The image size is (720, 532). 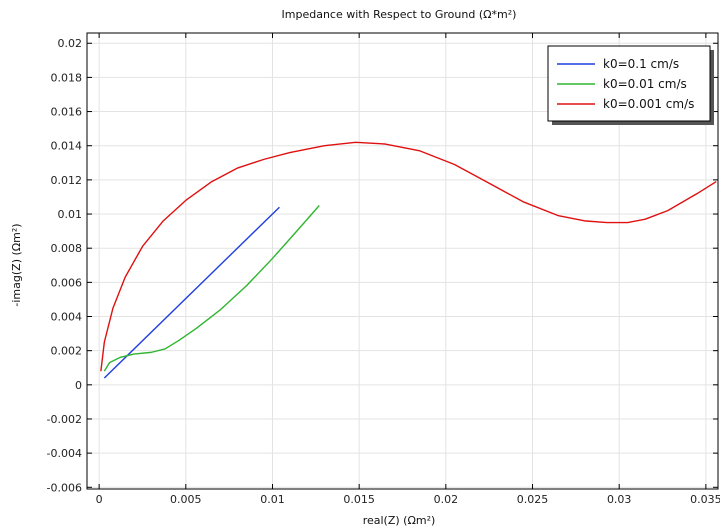 I want to click on y-tick-label: 0.012, so click(x=67, y=180).